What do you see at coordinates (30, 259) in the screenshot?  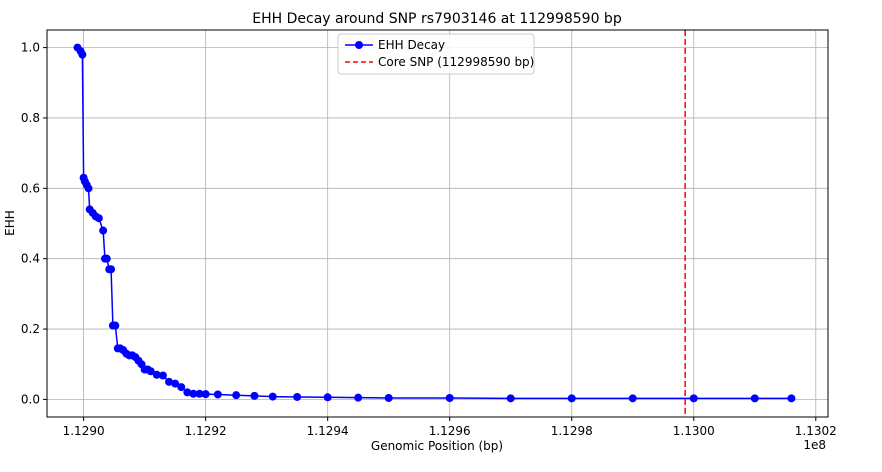 I see `y-tick-label: 0.4` at bounding box center [30, 259].